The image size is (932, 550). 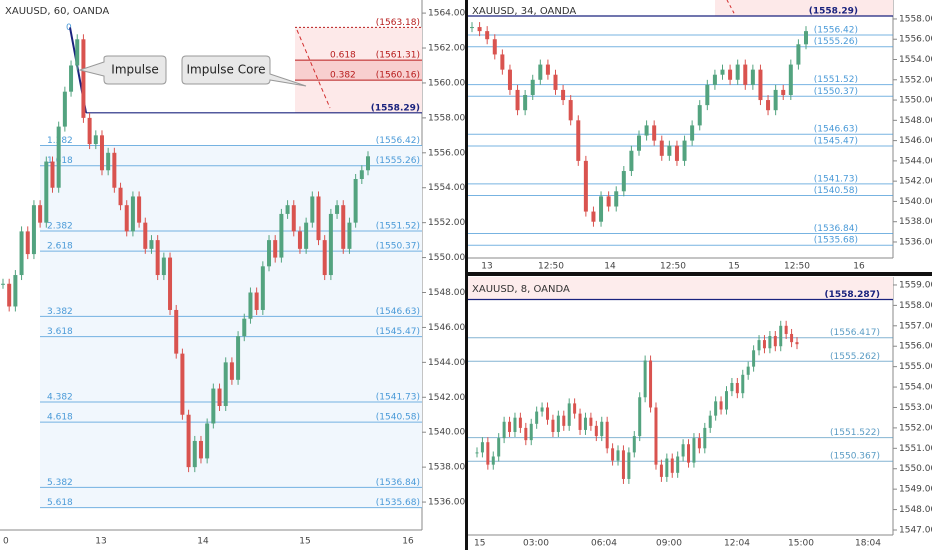 I want to click on x-tick-label: 15:00, so click(x=801, y=544).